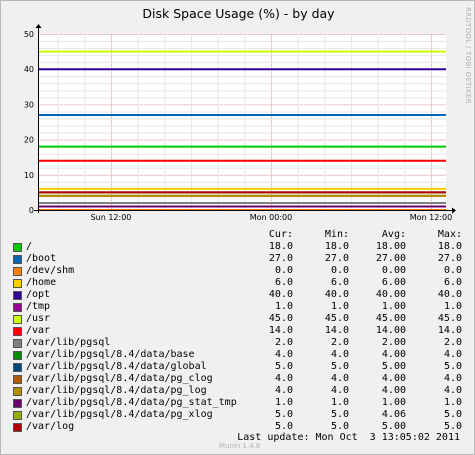 The width and height of the screenshot is (475, 455). Describe the element at coordinates (390, 330) in the screenshot. I see `legend-value: 14.00` at that location.